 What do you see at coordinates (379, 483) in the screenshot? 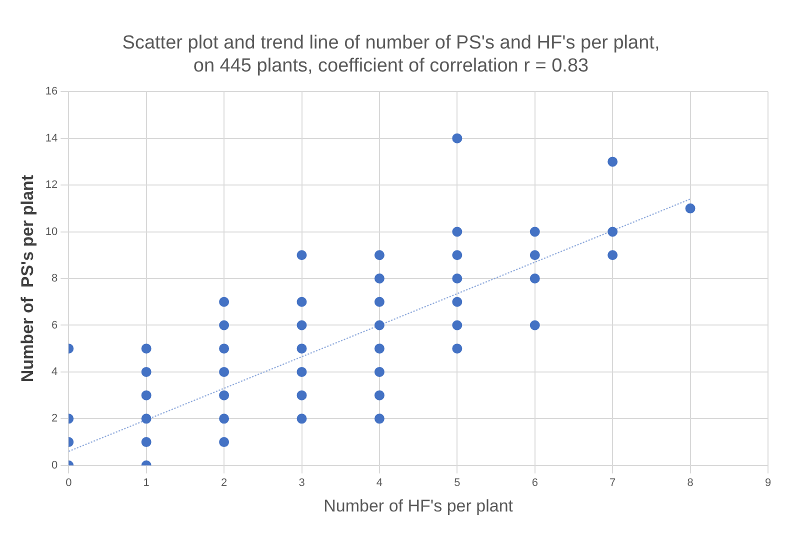
I see `x-tick-label: 4` at bounding box center [379, 483].